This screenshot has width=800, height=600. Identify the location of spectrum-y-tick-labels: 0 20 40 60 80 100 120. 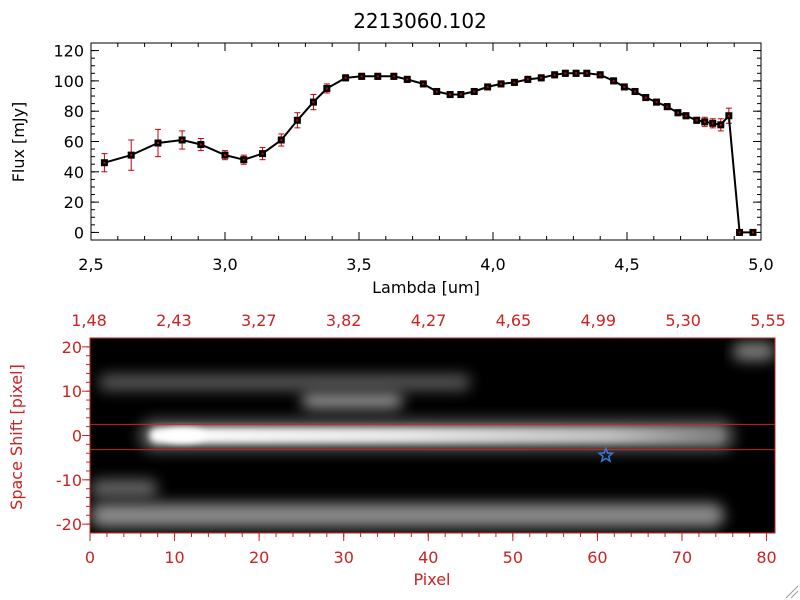
(68, 142).